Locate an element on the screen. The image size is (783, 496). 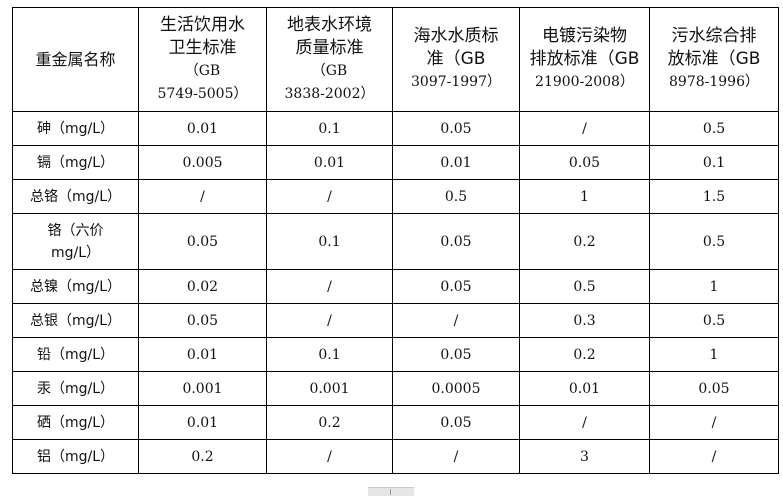
header-code-line: 3097-1997） is located at coordinates (456, 82).